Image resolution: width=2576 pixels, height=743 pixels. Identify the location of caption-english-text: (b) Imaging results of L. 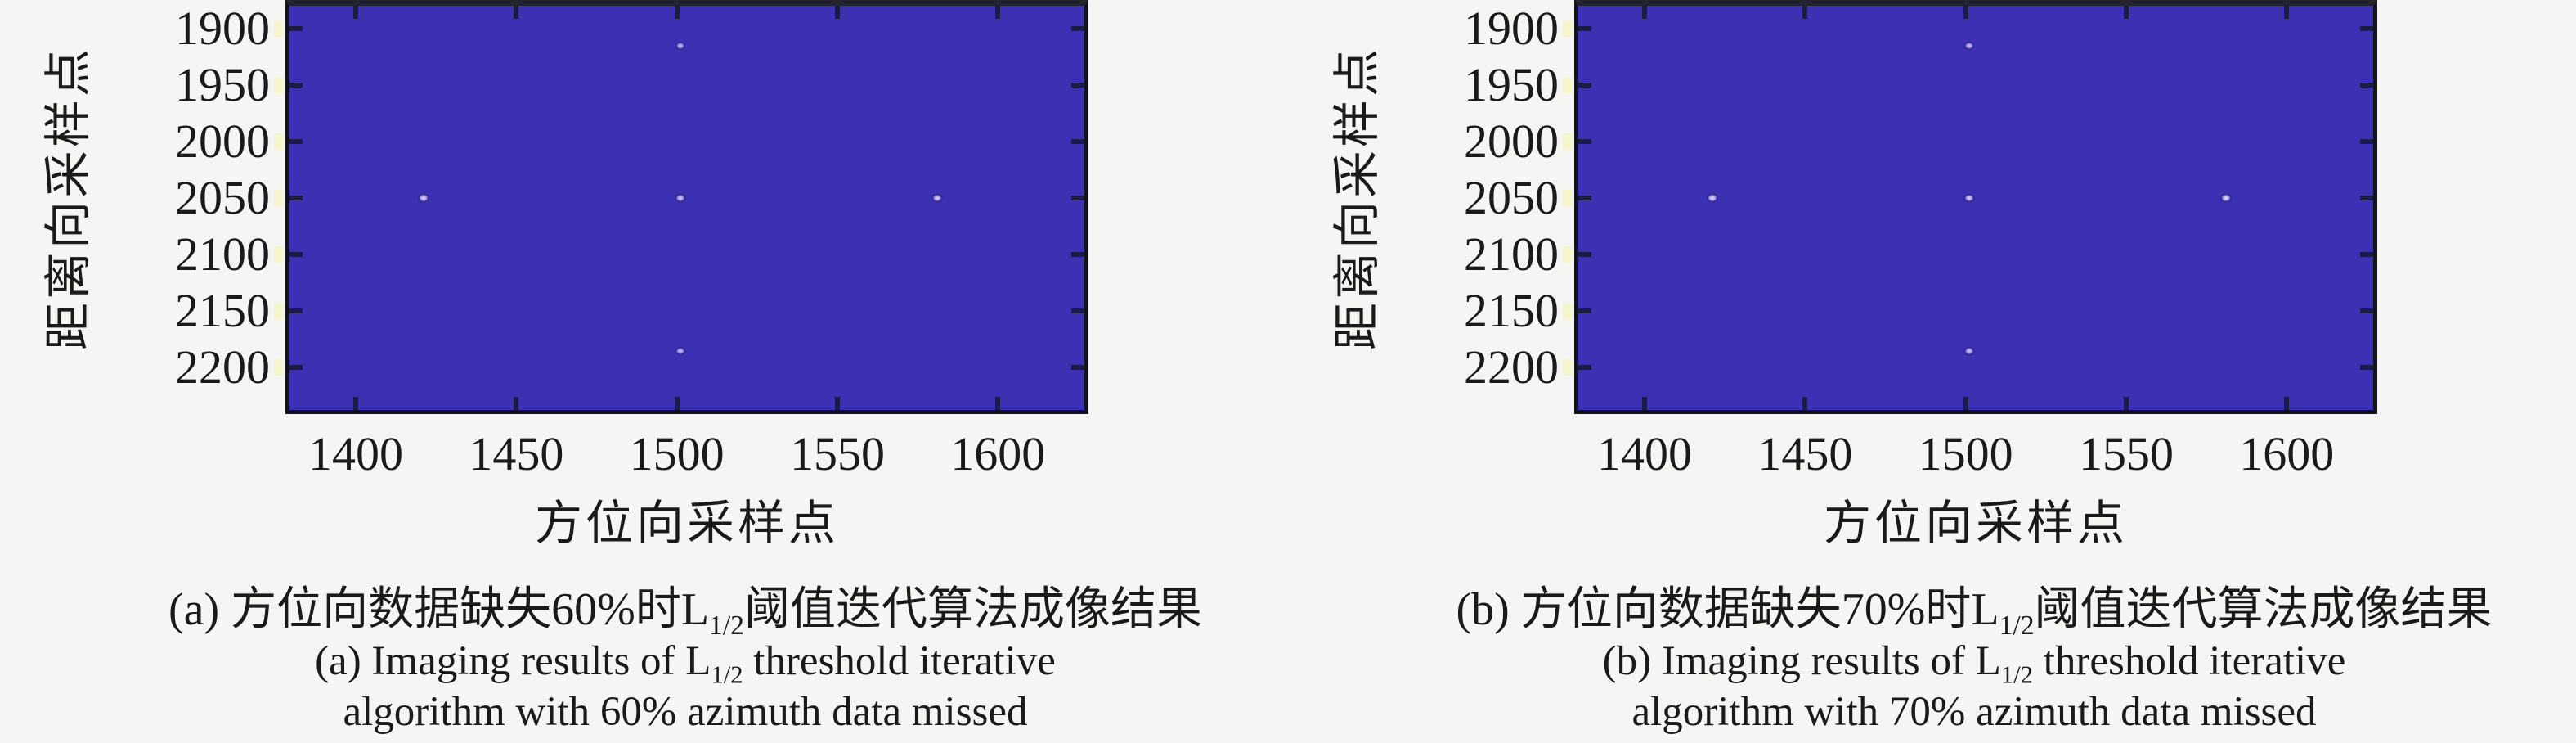
(1802, 661).